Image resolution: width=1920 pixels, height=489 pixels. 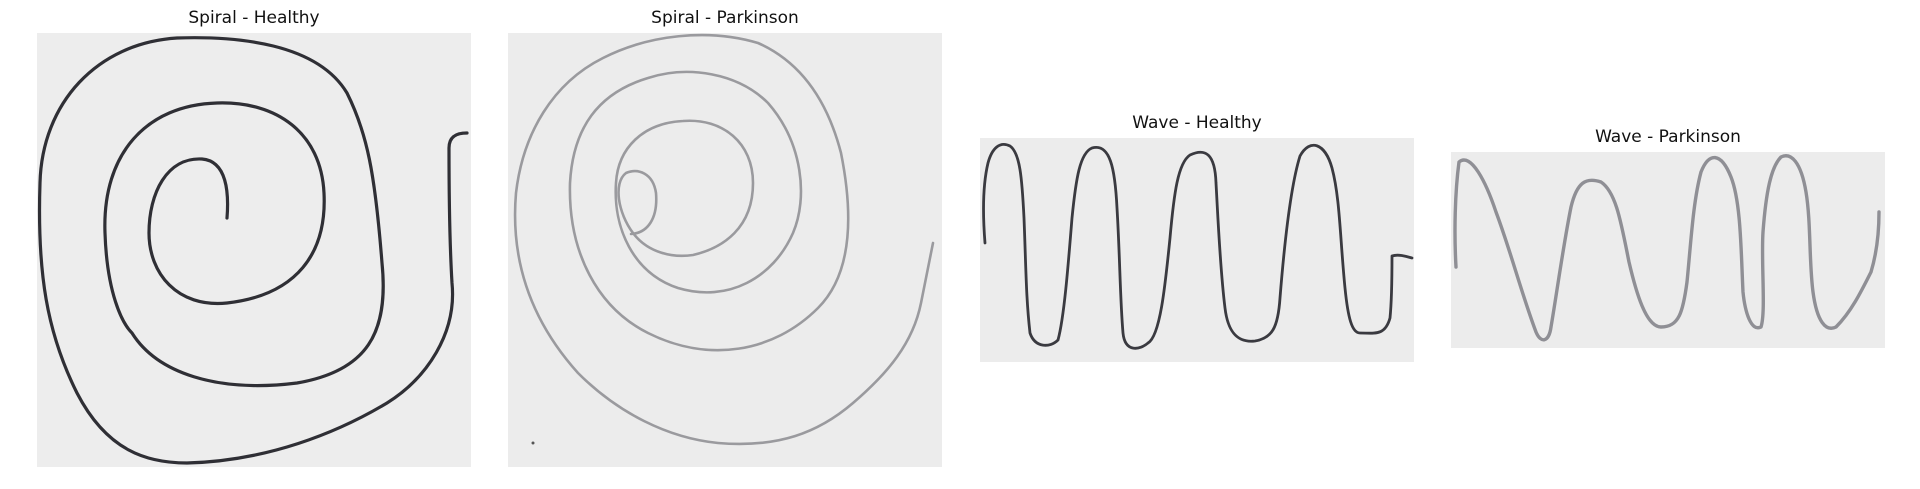 I want to click on panel-title-spiral-parkinson: Spiral - Parkinson, so click(x=725, y=18).